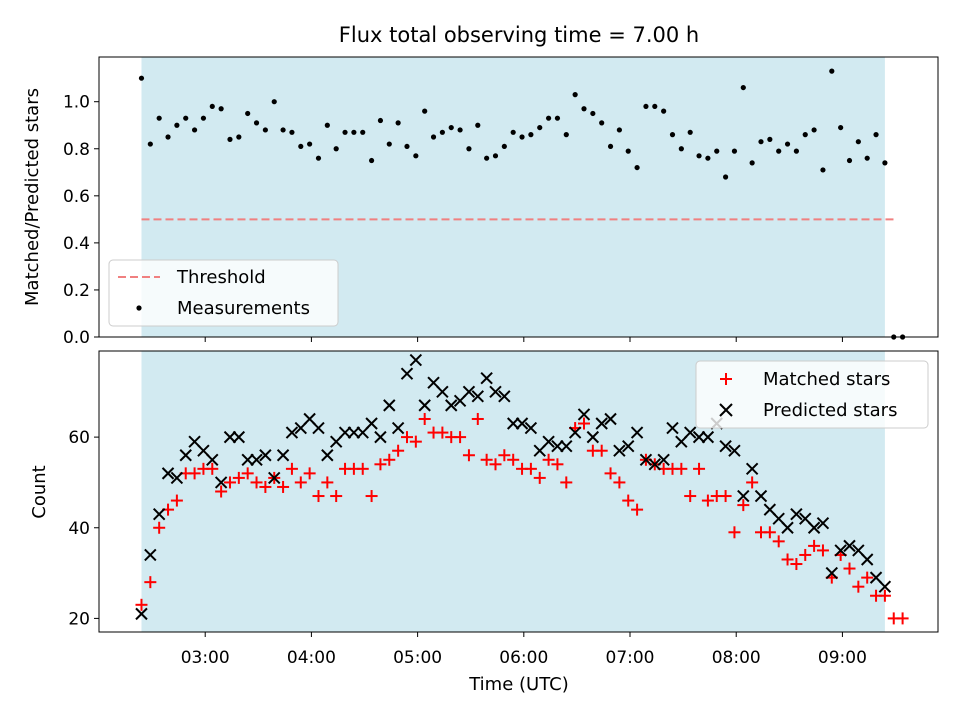 Image resolution: width=960 pixels, height=720 pixels. I want to click on ratio-y-tick-label: 1.0, so click(76, 103).